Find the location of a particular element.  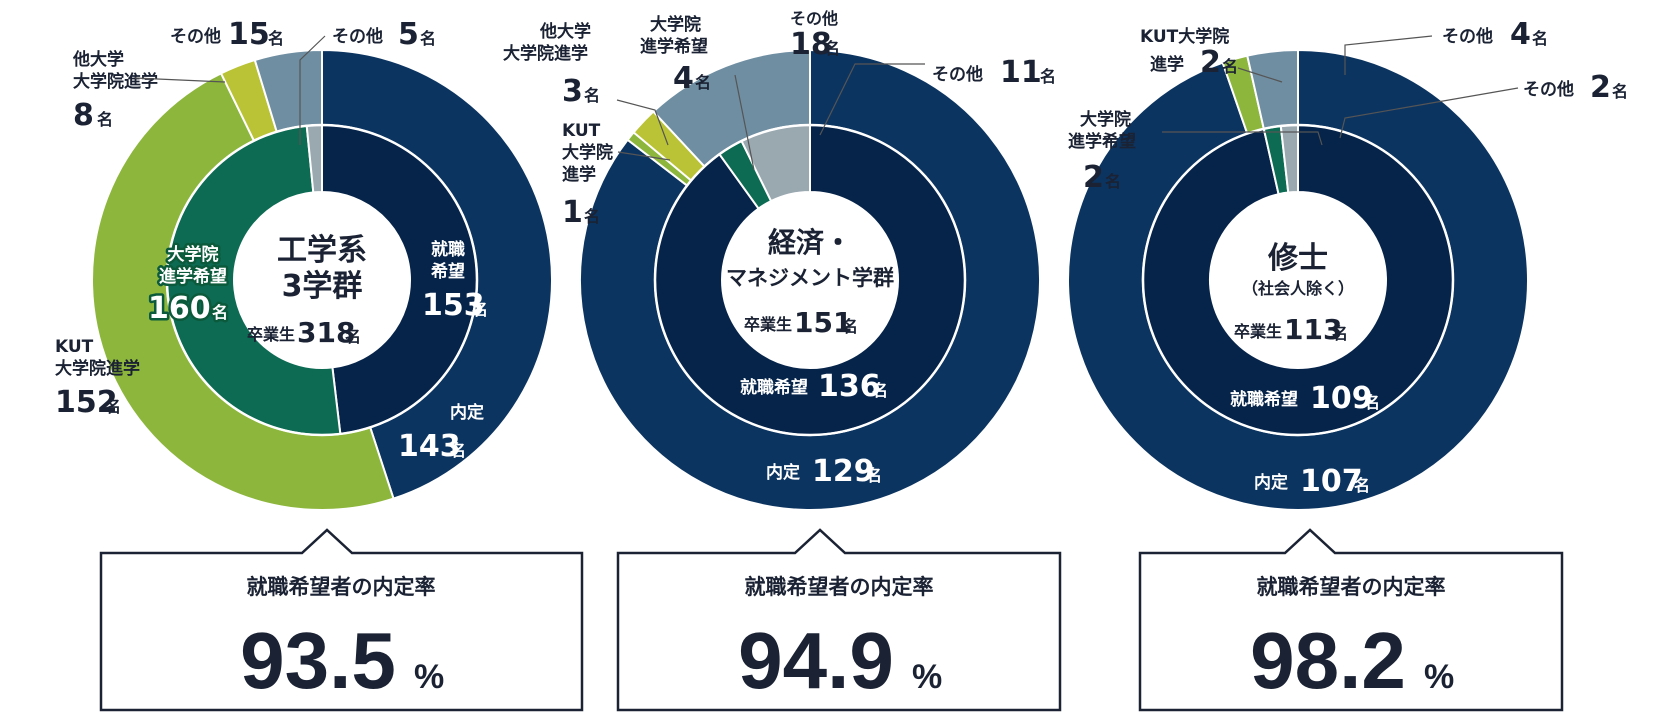

employment-value: 153 is located at coordinates (453, 305).